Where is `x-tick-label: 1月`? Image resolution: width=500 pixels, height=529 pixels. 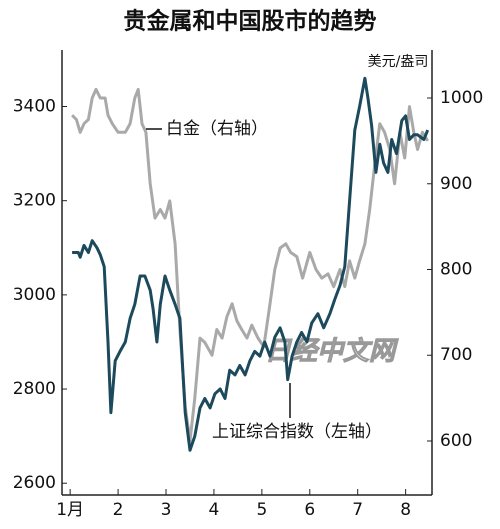
x-tick-label: 1月 is located at coordinates (70, 510).